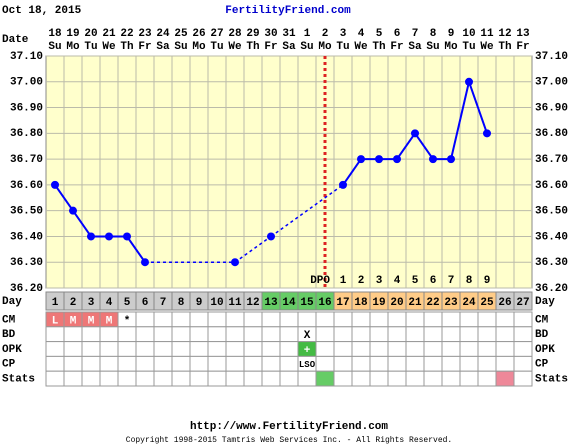 The height and width of the screenshot is (446, 578). What do you see at coordinates (469, 303) in the screenshot?
I see `day-number: 24` at bounding box center [469, 303].